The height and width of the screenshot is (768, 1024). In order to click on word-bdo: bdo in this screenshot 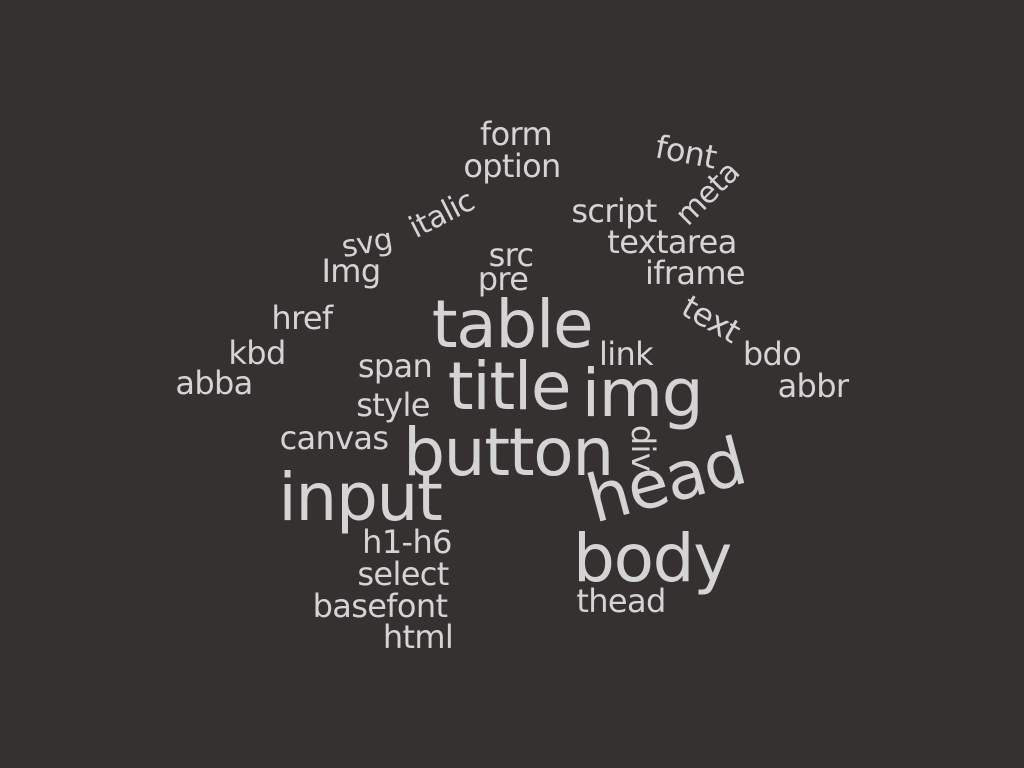, I will do `click(772, 354)`.